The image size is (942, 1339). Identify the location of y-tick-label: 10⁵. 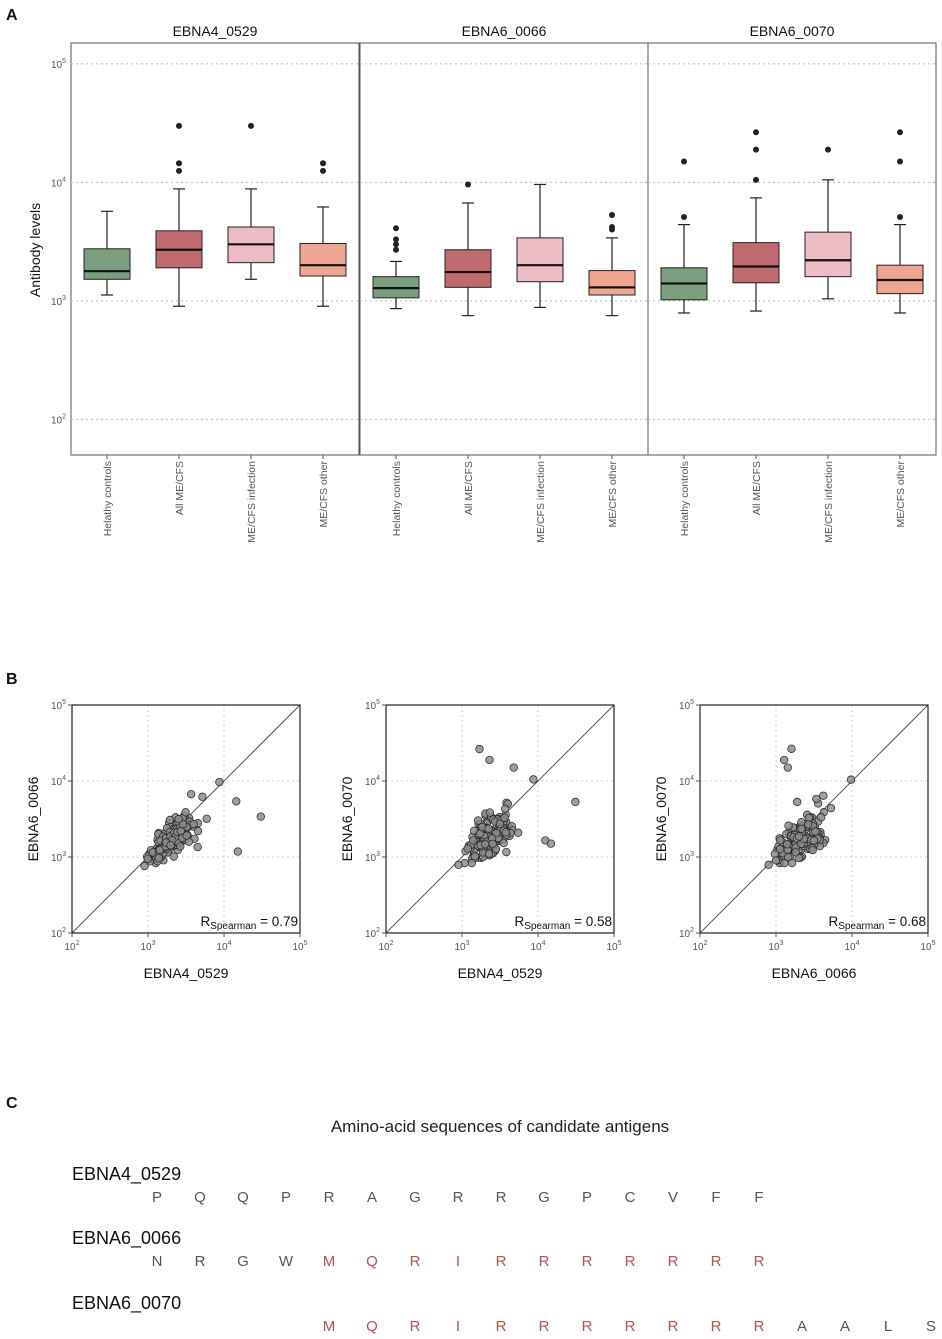
(686, 705).